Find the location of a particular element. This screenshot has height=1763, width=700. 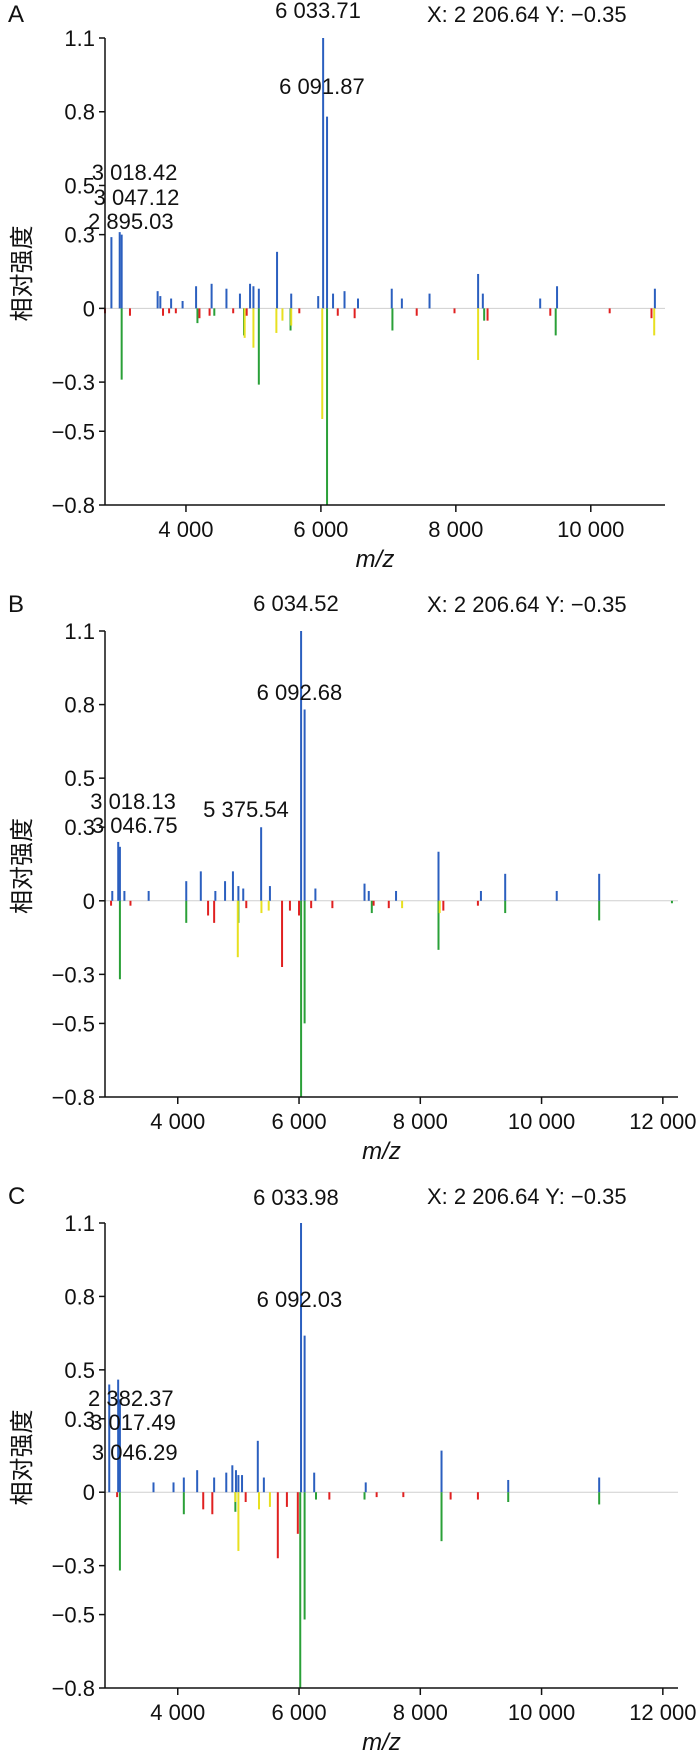

panel-letter: B is located at coordinates (16, 604).